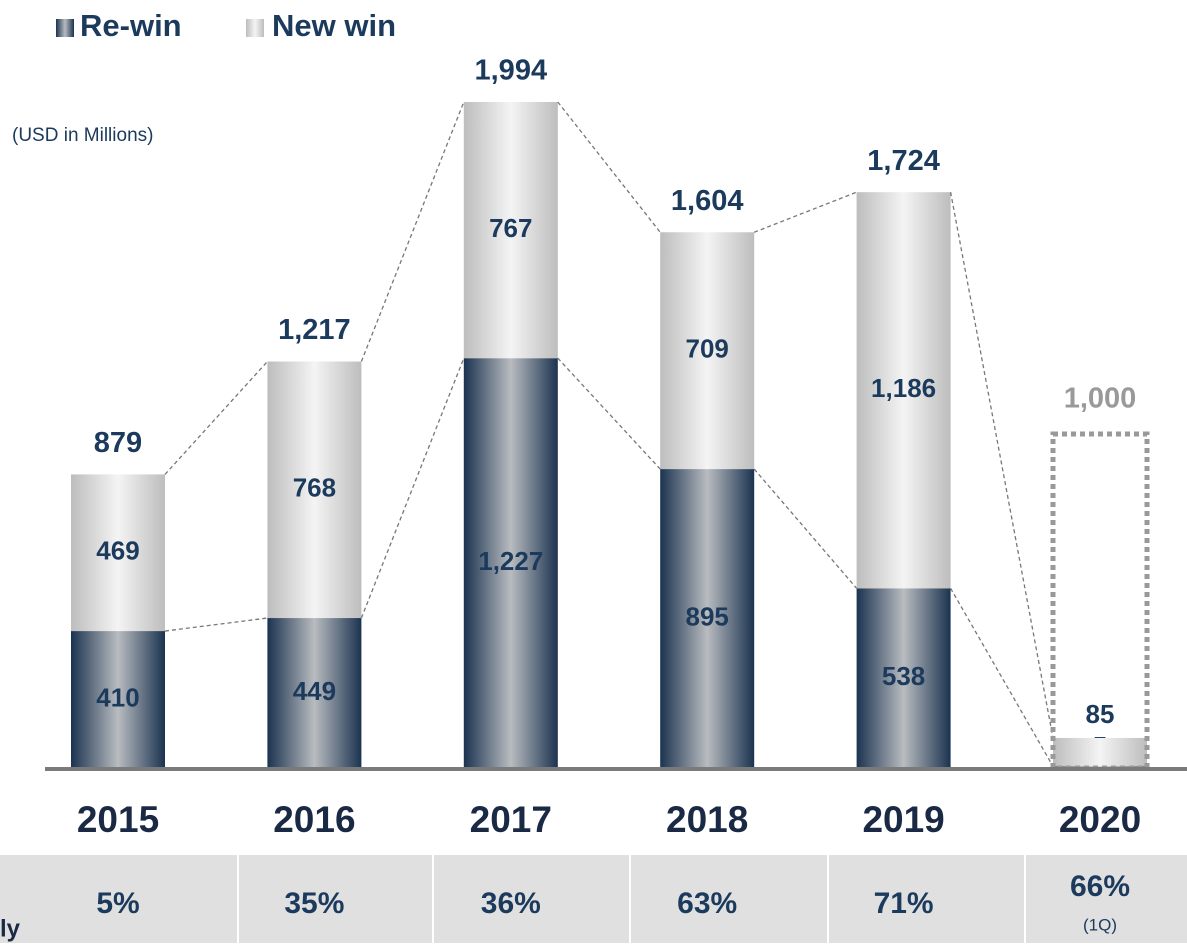  What do you see at coordinates (117, 903) in the screenshot?
I see `table-value: 5%` at bounding box center [117, 903].